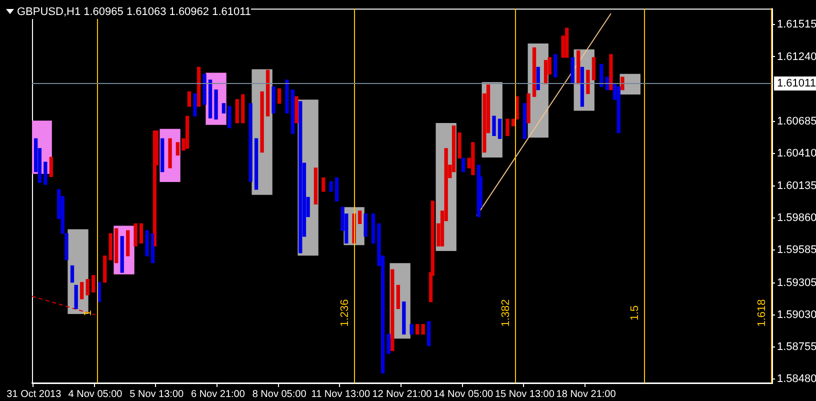 The width and height of the screenshot is (816, 401). I want to click on annotation: 1.5, so click(635, 313).